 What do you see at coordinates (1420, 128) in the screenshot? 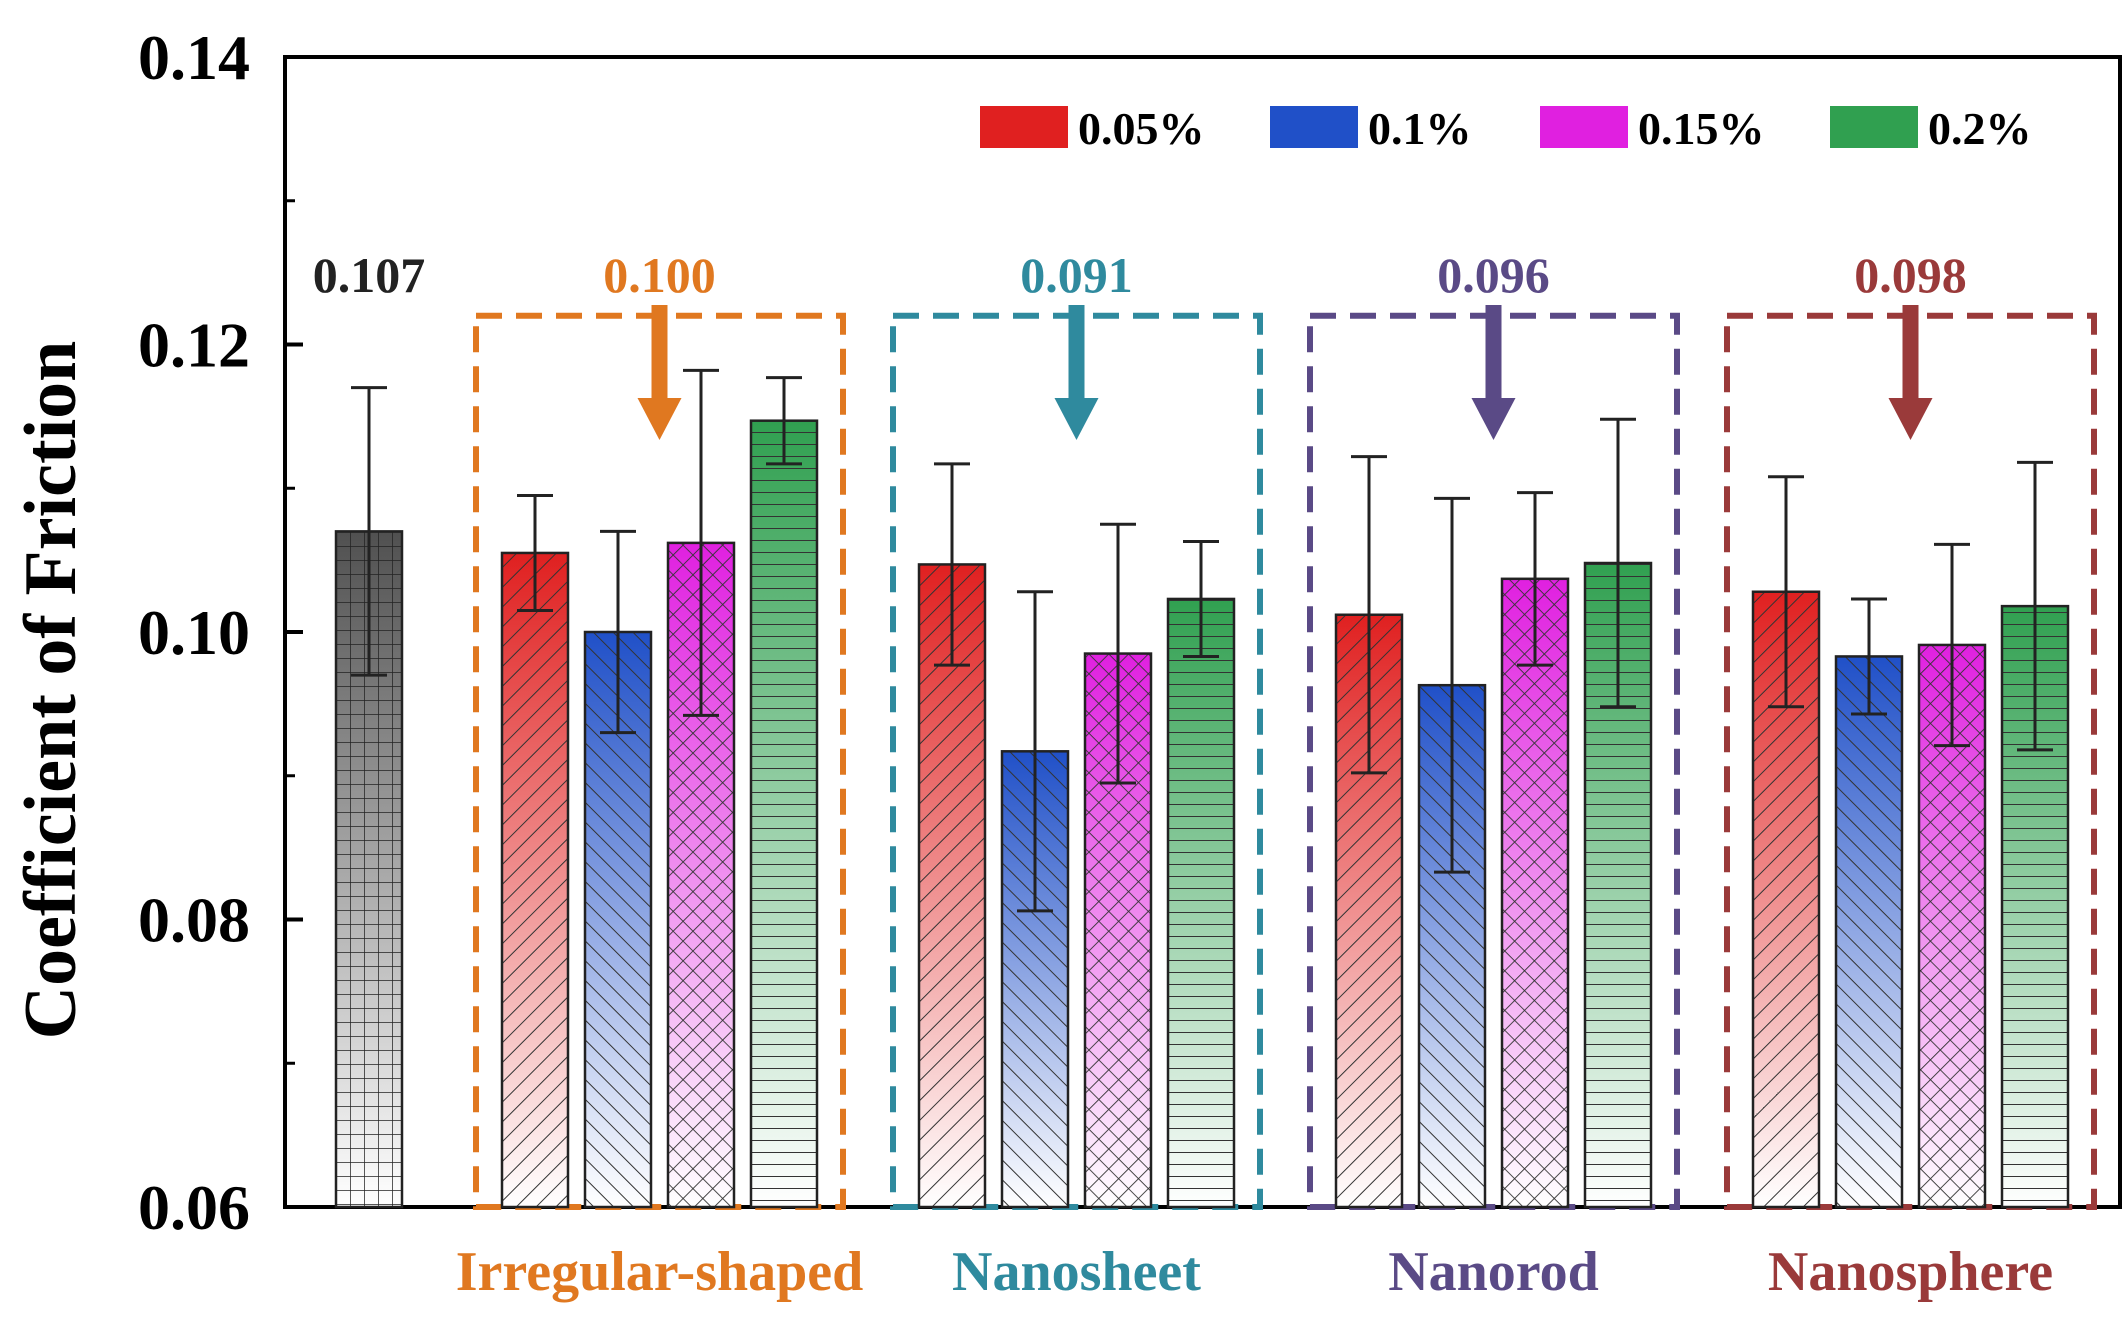
I see `legend-label-1: 0.1%` at bounding box center [1420, 128].